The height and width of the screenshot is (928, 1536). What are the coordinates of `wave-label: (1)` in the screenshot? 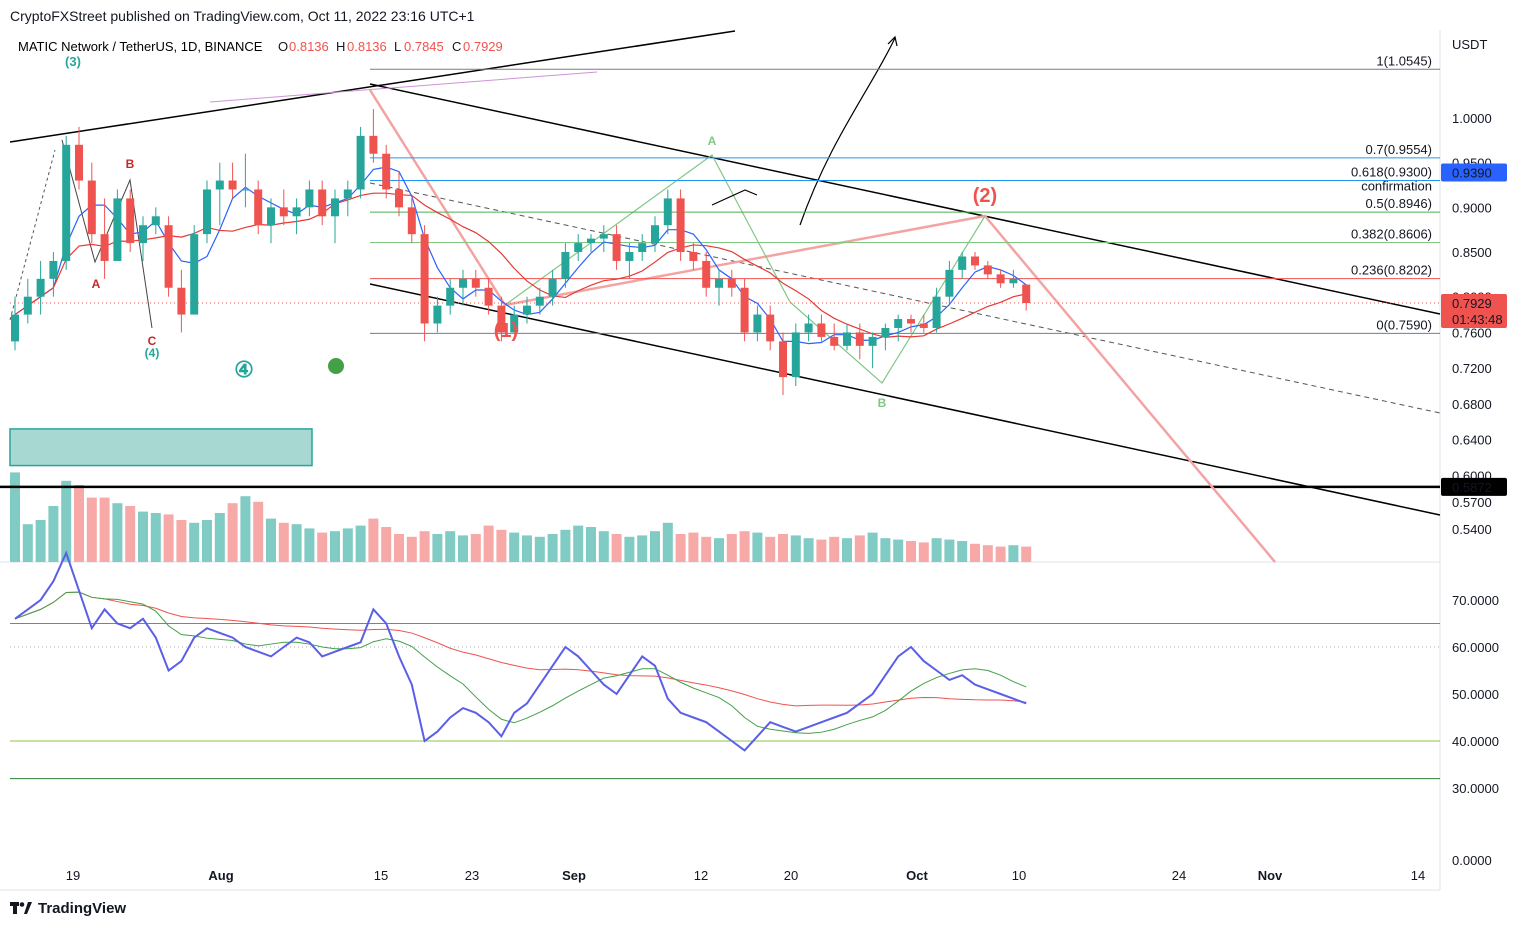 It's located at (506, 331).